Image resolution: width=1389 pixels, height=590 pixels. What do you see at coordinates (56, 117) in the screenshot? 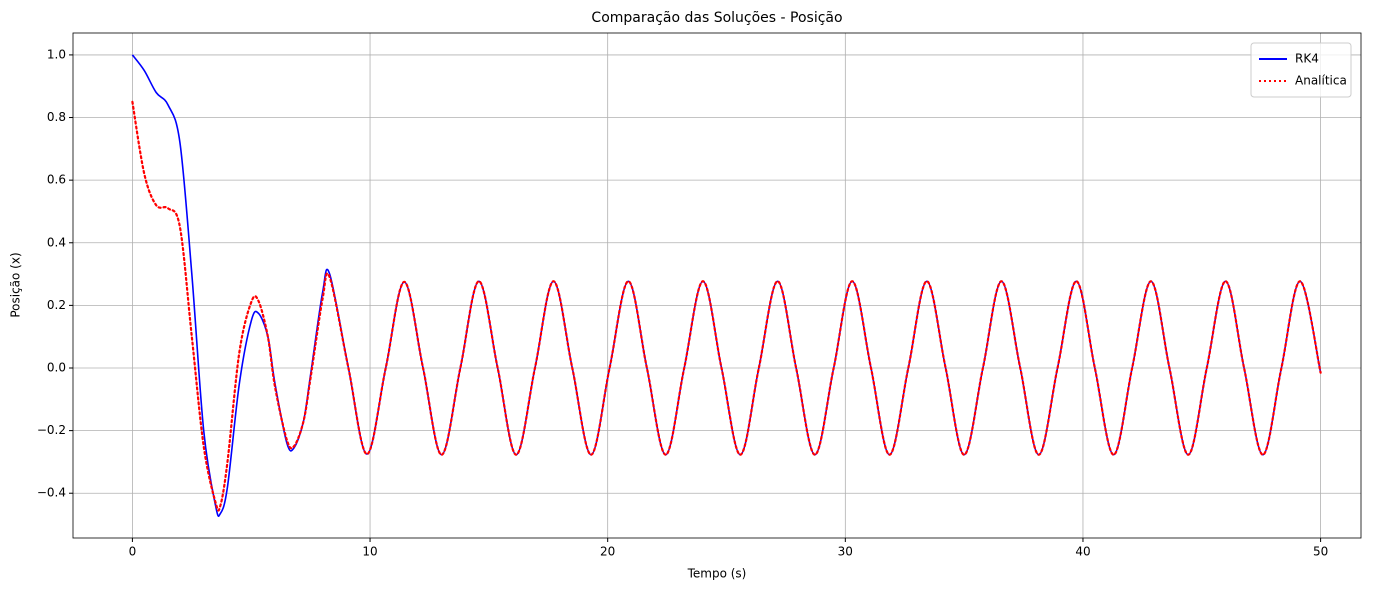
I see `y-tick-label: 0.8` at bounding box center [56, 117].